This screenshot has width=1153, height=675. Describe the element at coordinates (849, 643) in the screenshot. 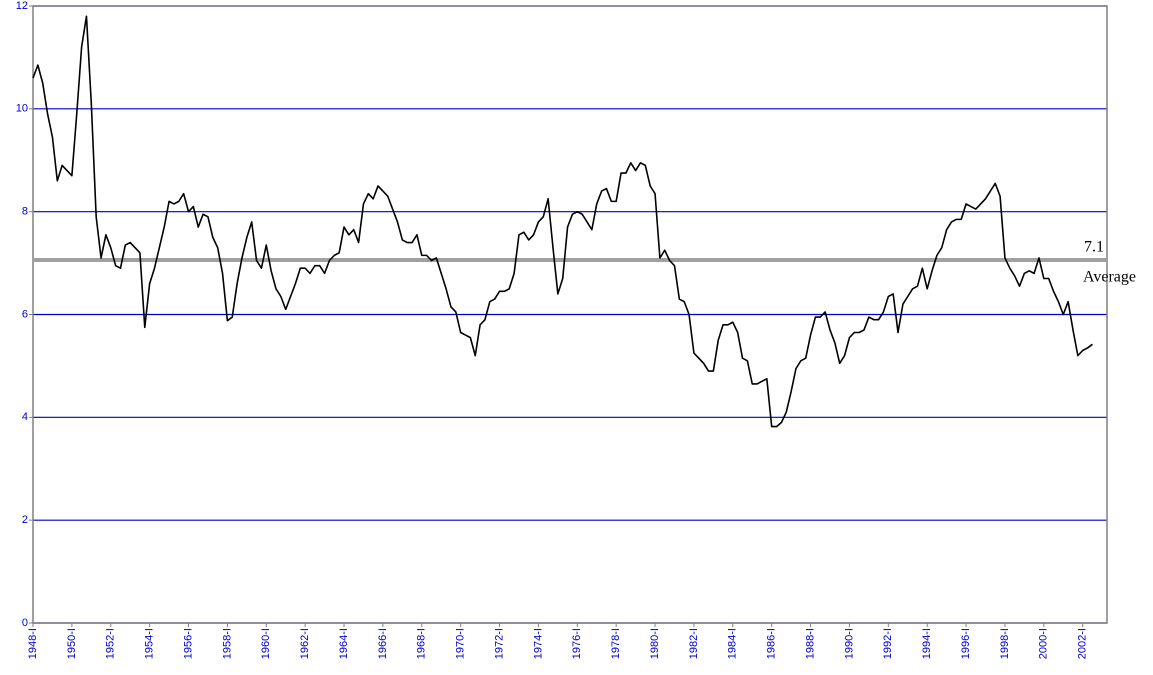

I see `x-tick-label: 1990-I` at that location.